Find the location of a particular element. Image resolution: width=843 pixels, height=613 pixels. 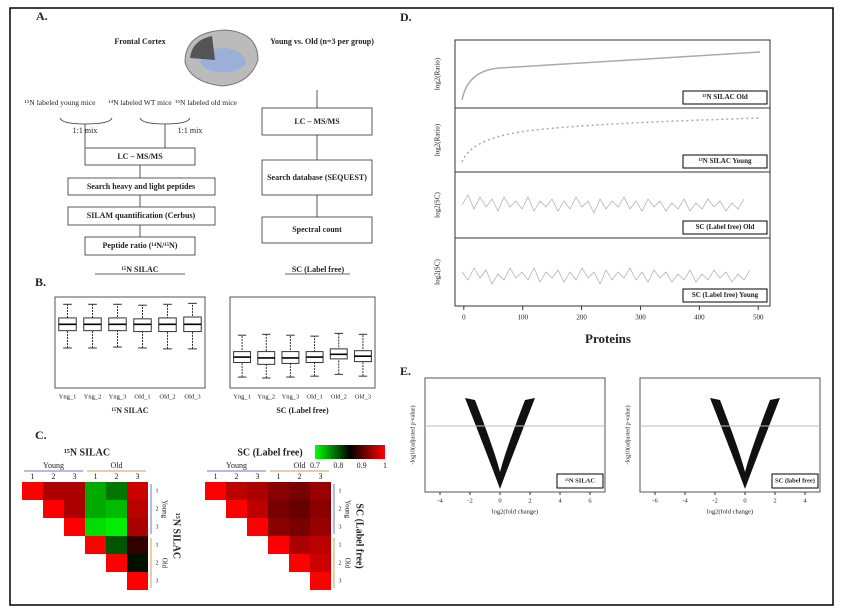

x-tick-label: -2 is located at coordinates (469, 500).